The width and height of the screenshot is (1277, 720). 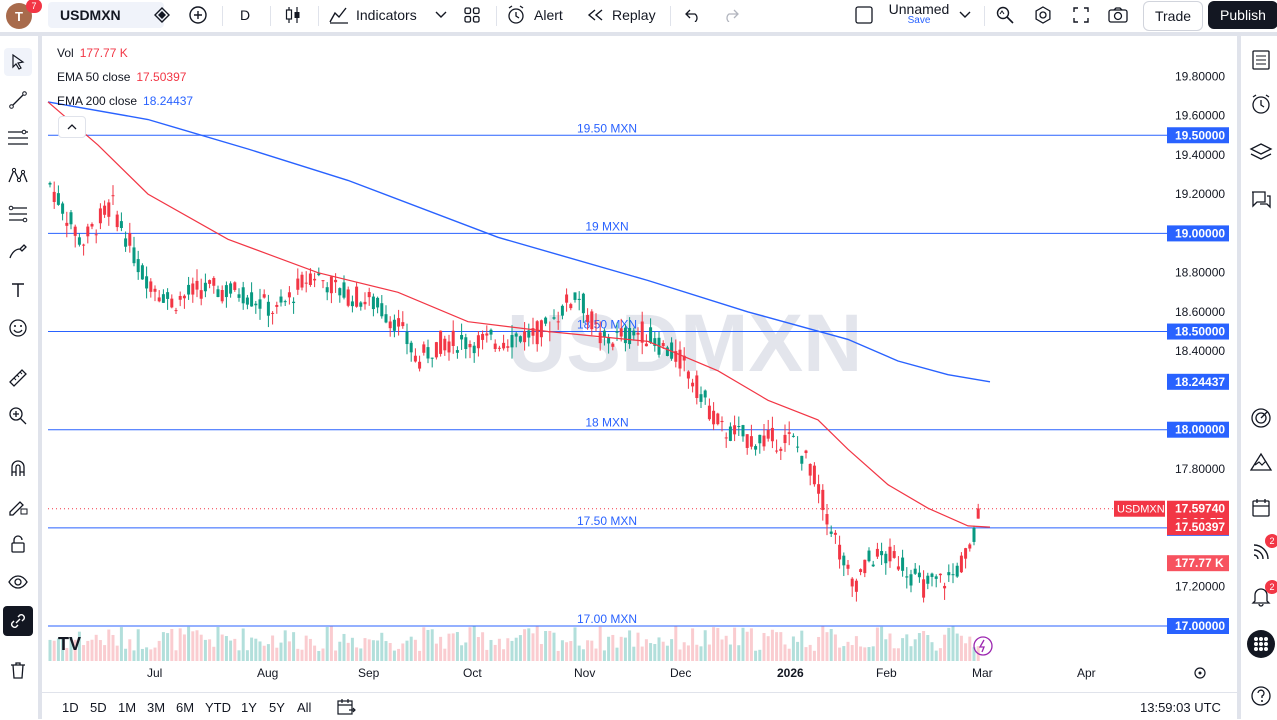 What do you see at coordinates (18, 214) in the screenshot?
I see `fib-retracement-icon` at bounding box center [18, 214].